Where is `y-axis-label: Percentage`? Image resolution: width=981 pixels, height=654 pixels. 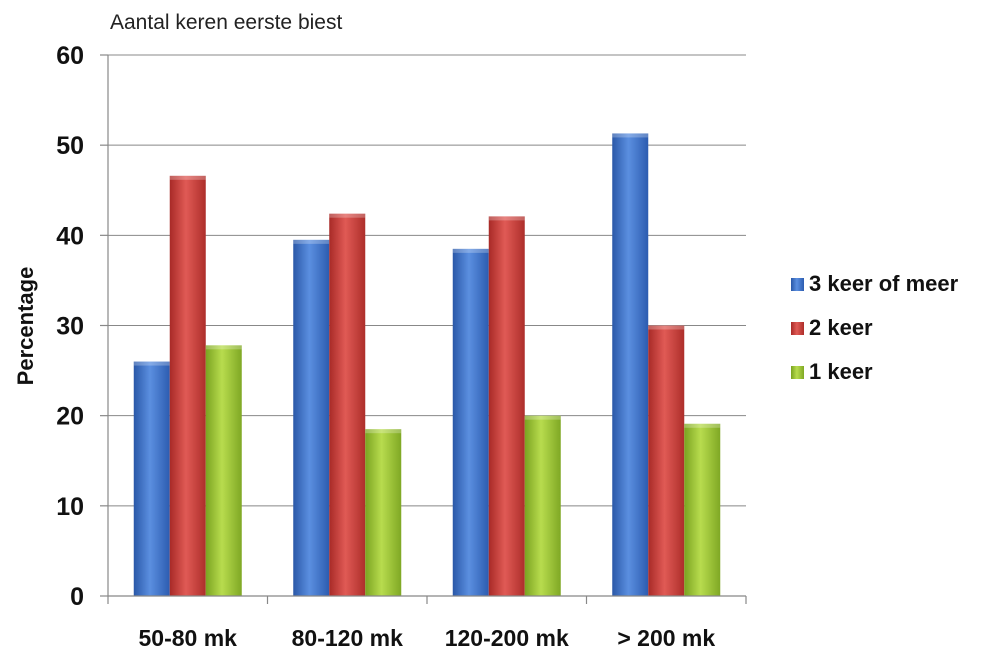
y-axis-label: Percentage is located at coordinates (25, 326).